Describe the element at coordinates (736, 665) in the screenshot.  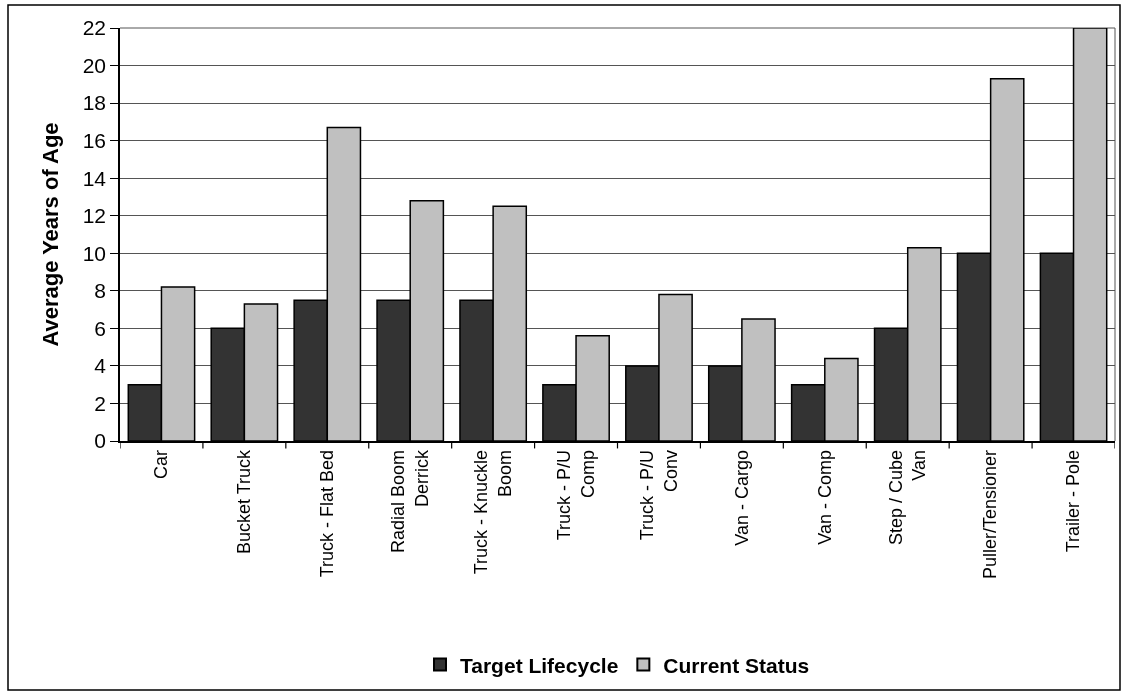
I see `legend-label: Current Status` at that location.